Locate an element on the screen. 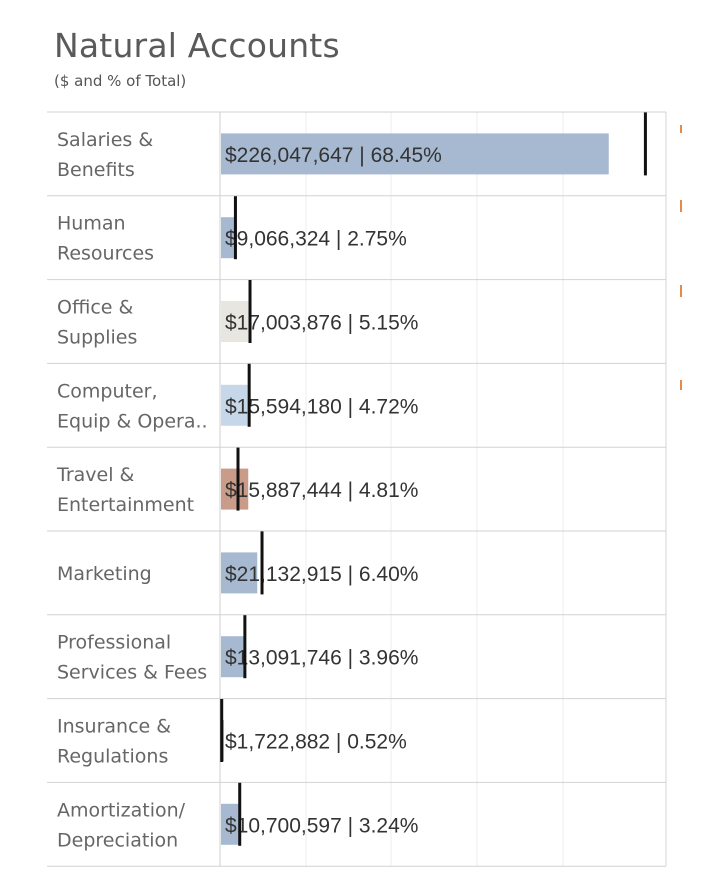 The width and height of the screenshot is (728, 892). row-label-line: Services & Fees is located at coordinates (132, 673).